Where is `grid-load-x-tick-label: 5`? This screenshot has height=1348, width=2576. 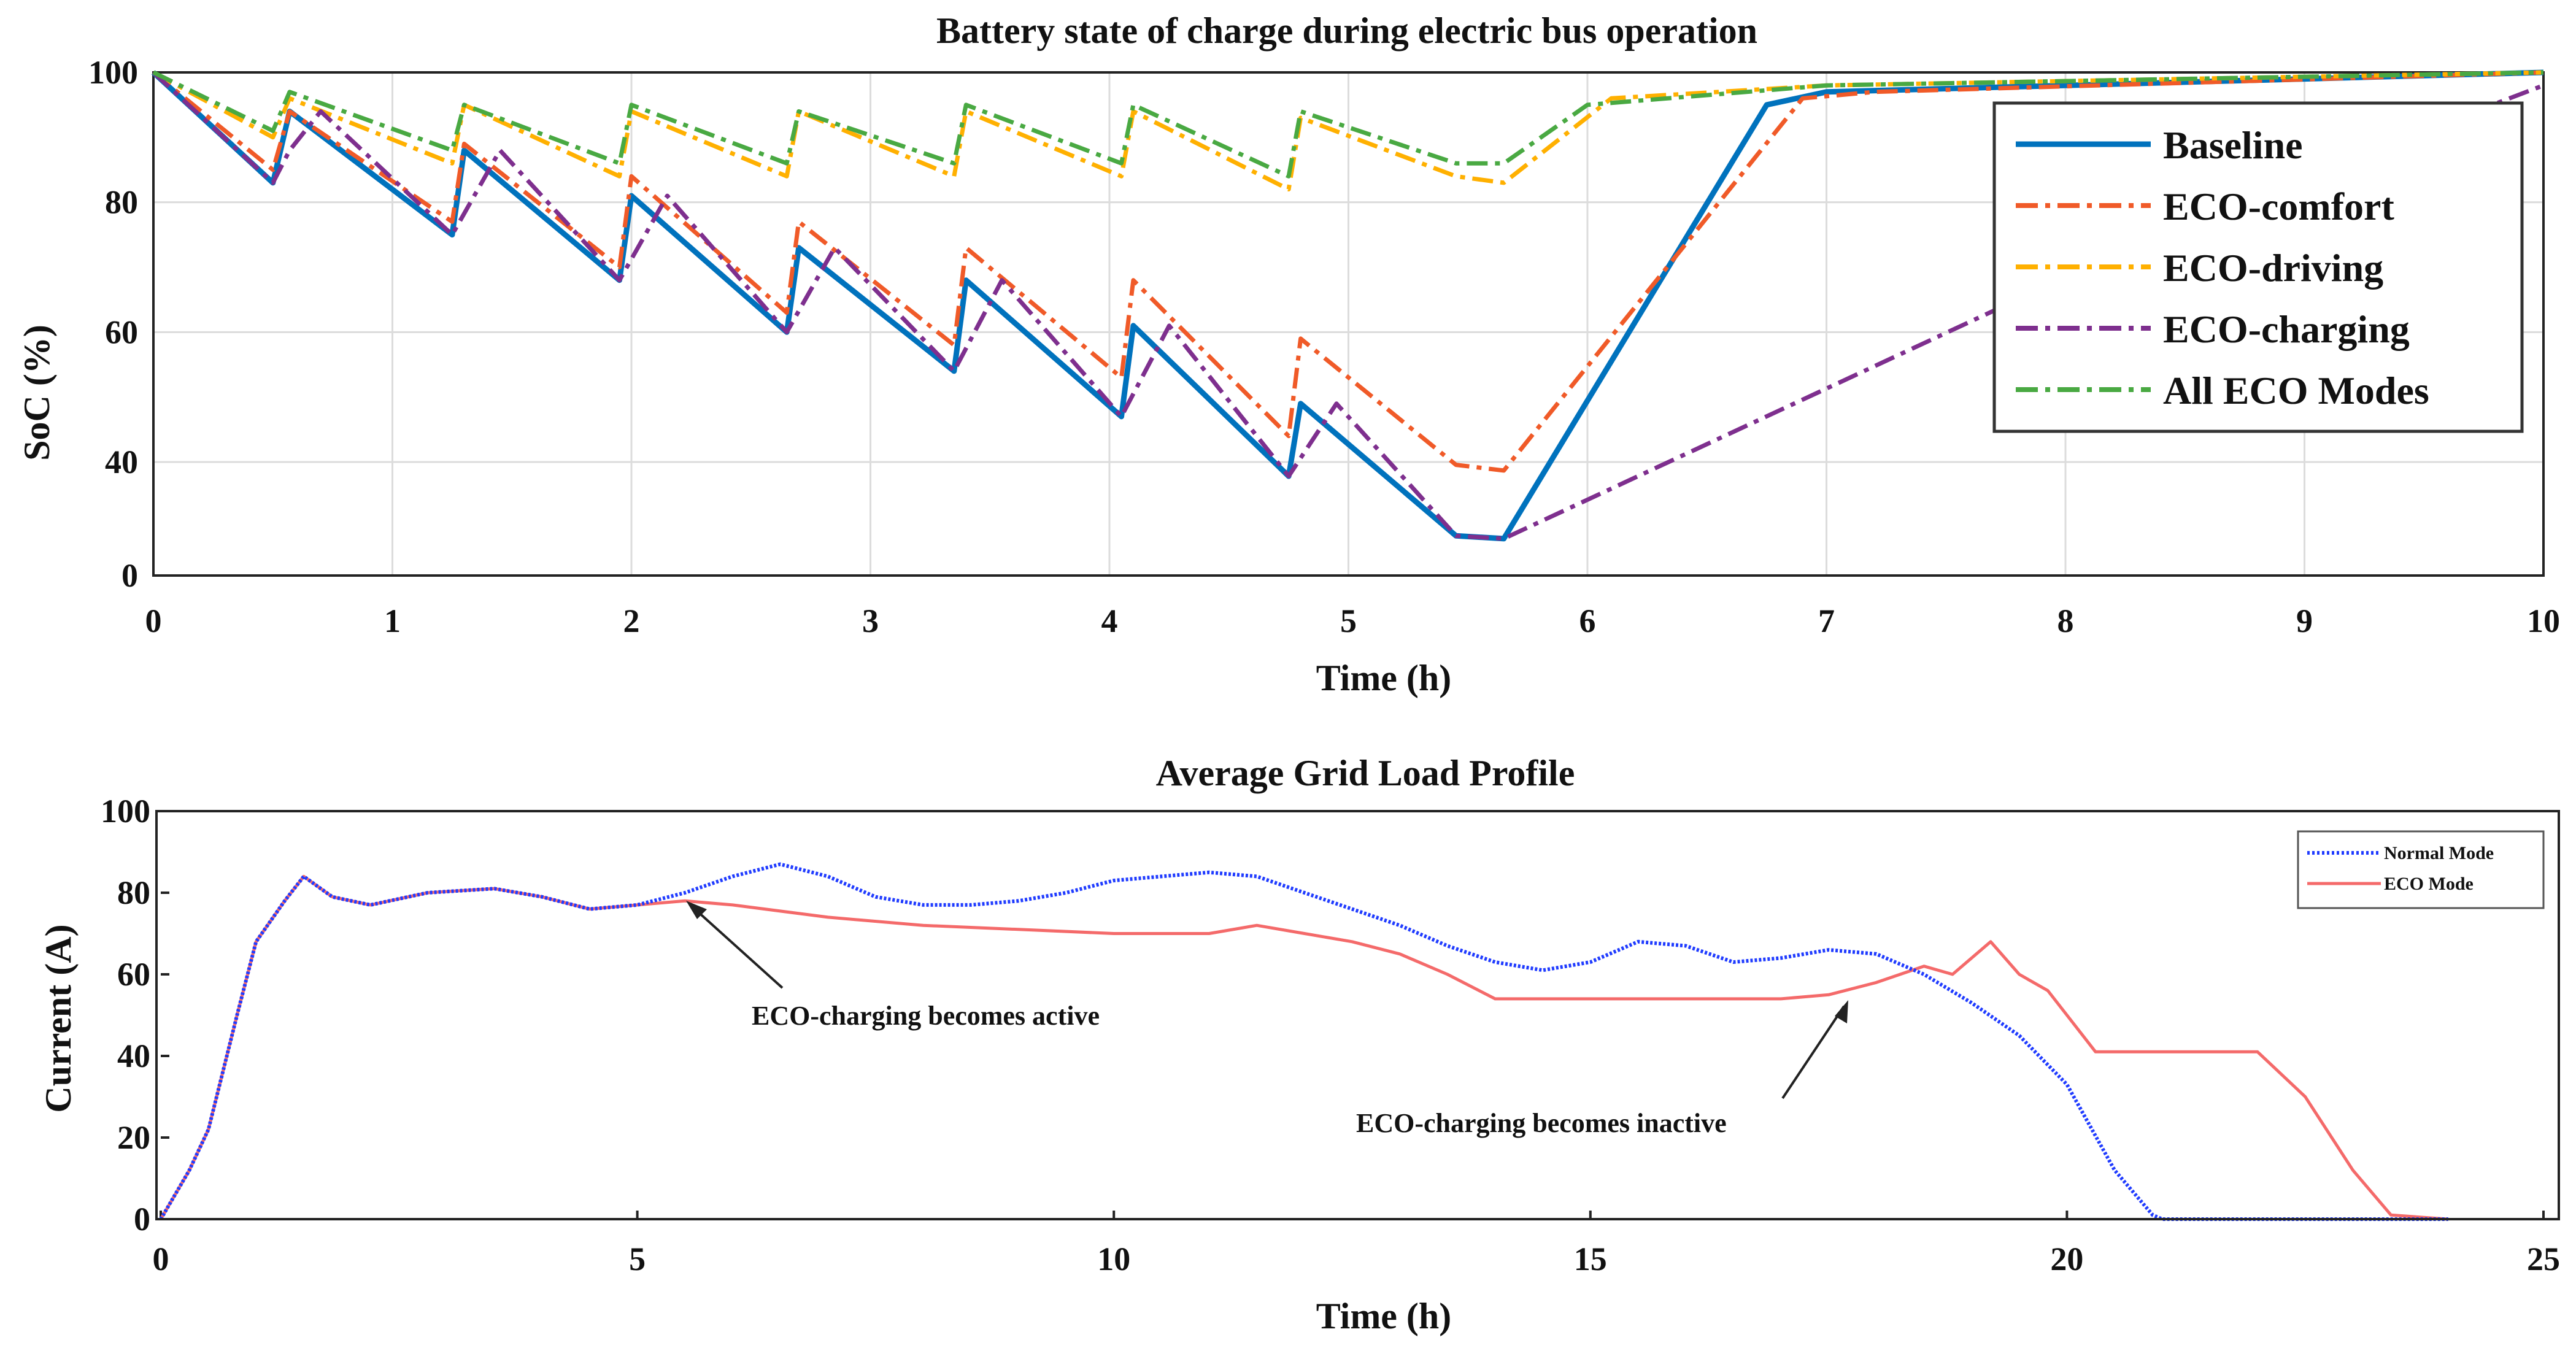
grid-load-x-tick-label: 5 is located at coordinates (637, 1259).